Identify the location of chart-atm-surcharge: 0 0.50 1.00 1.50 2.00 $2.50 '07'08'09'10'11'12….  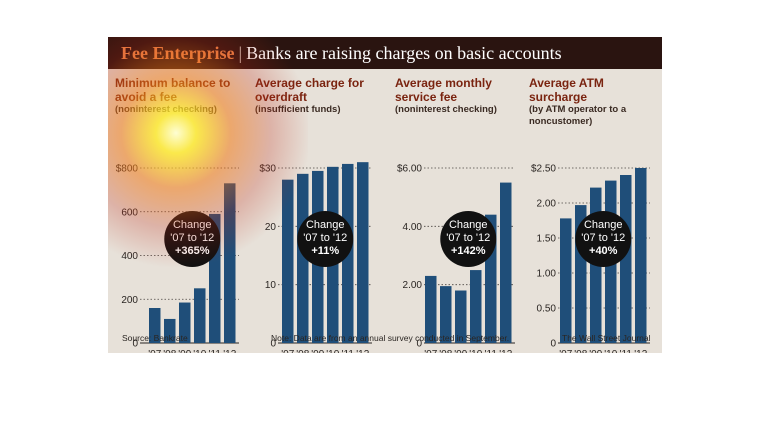
(590, 258).